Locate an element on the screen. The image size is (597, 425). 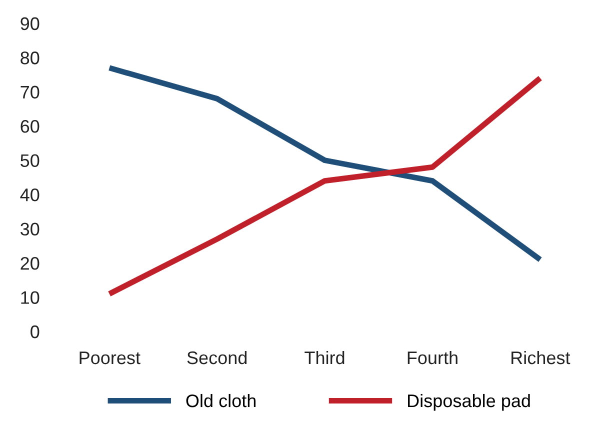
y-tick-label: 80 is located at coordinates (30, 58).